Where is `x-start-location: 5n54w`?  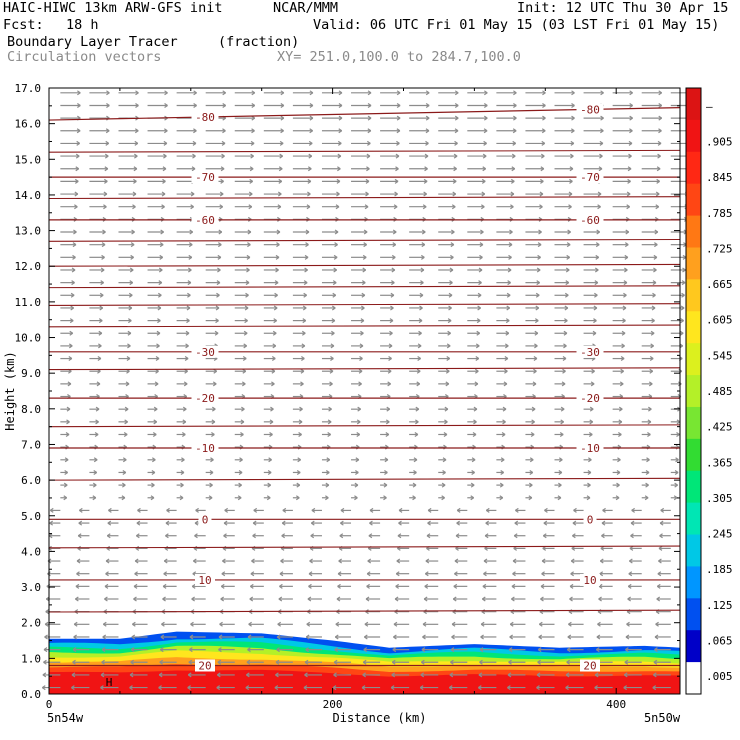 x-start-location: 5n54w is located at coordinates (65, 718).